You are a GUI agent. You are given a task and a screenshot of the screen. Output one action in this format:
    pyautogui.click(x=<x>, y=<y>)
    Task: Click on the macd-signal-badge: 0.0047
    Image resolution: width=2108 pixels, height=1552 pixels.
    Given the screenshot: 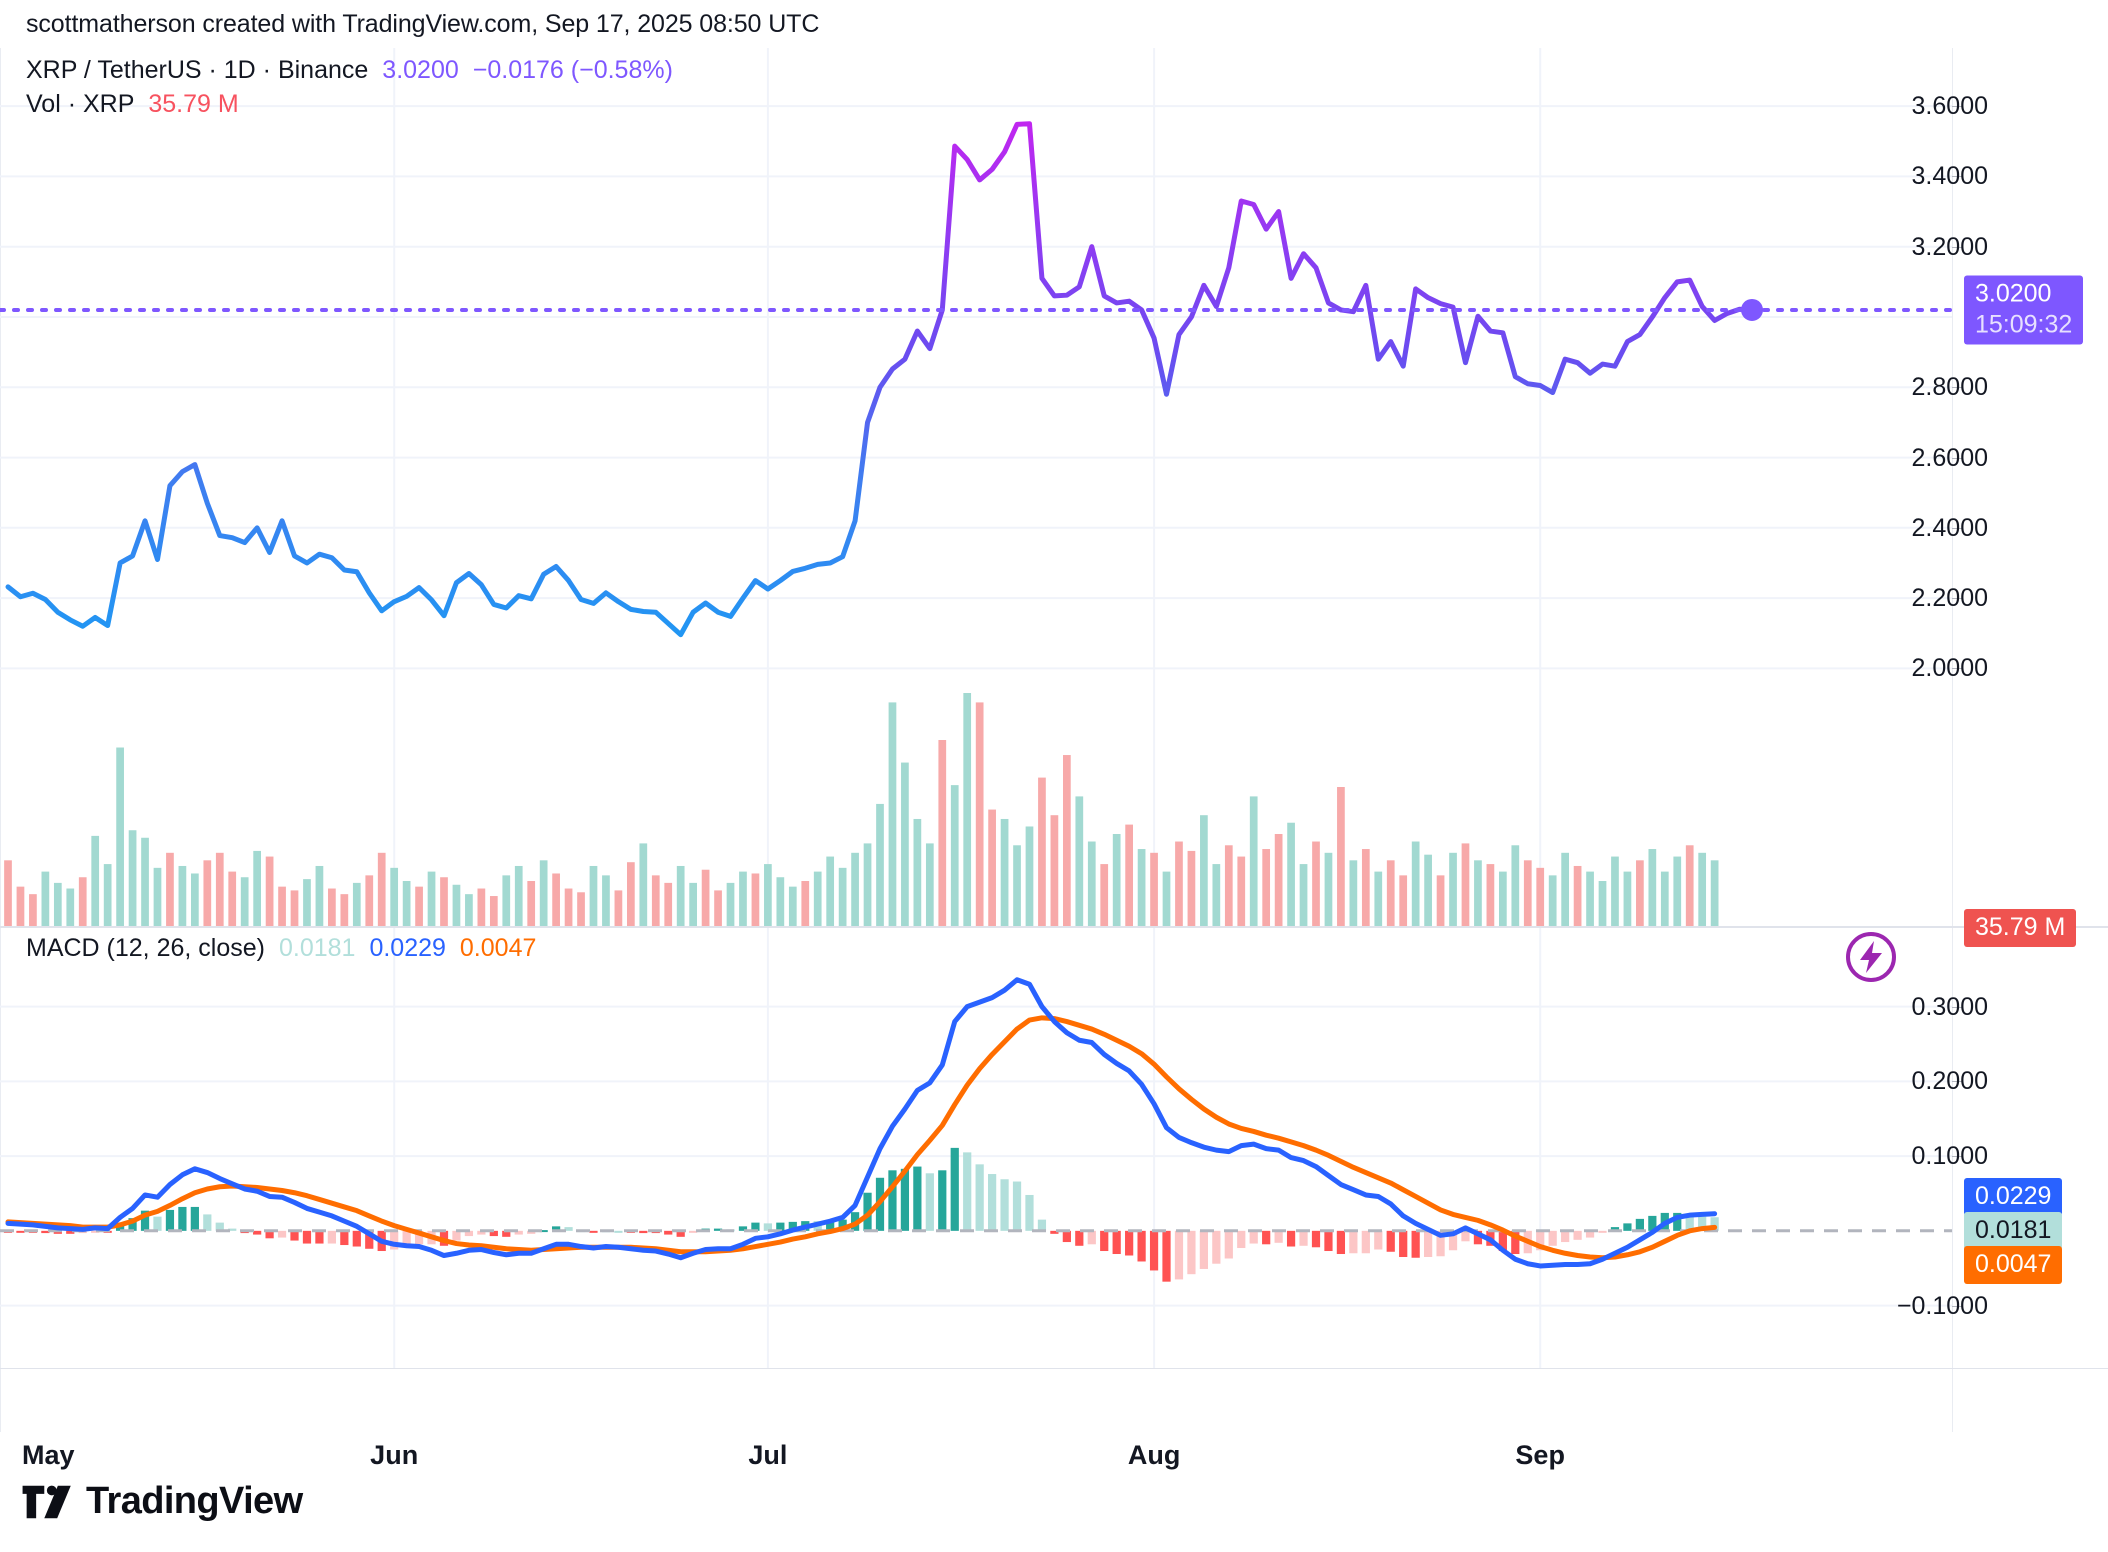 What is the action you would take?
    pyautogui.click(x=2013, y=1264)
    